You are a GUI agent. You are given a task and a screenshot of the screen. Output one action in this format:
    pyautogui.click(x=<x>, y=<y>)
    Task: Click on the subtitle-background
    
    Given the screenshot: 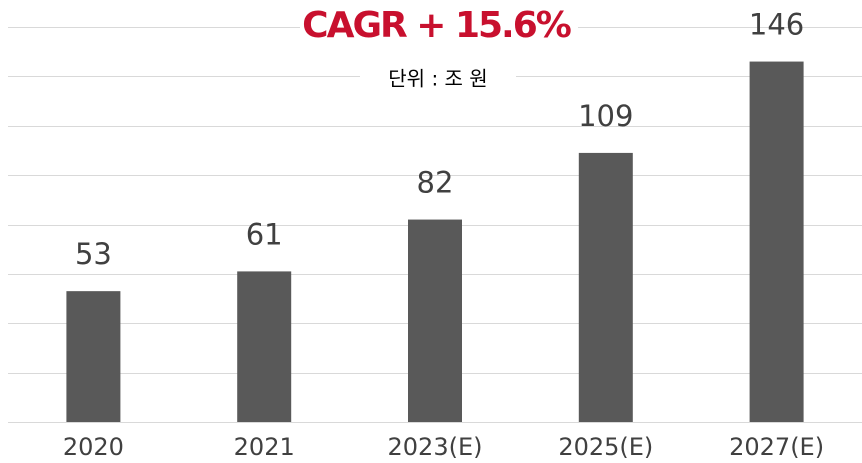 What is the action you would take?
    pyautogui.click(x=438, y=80)
    